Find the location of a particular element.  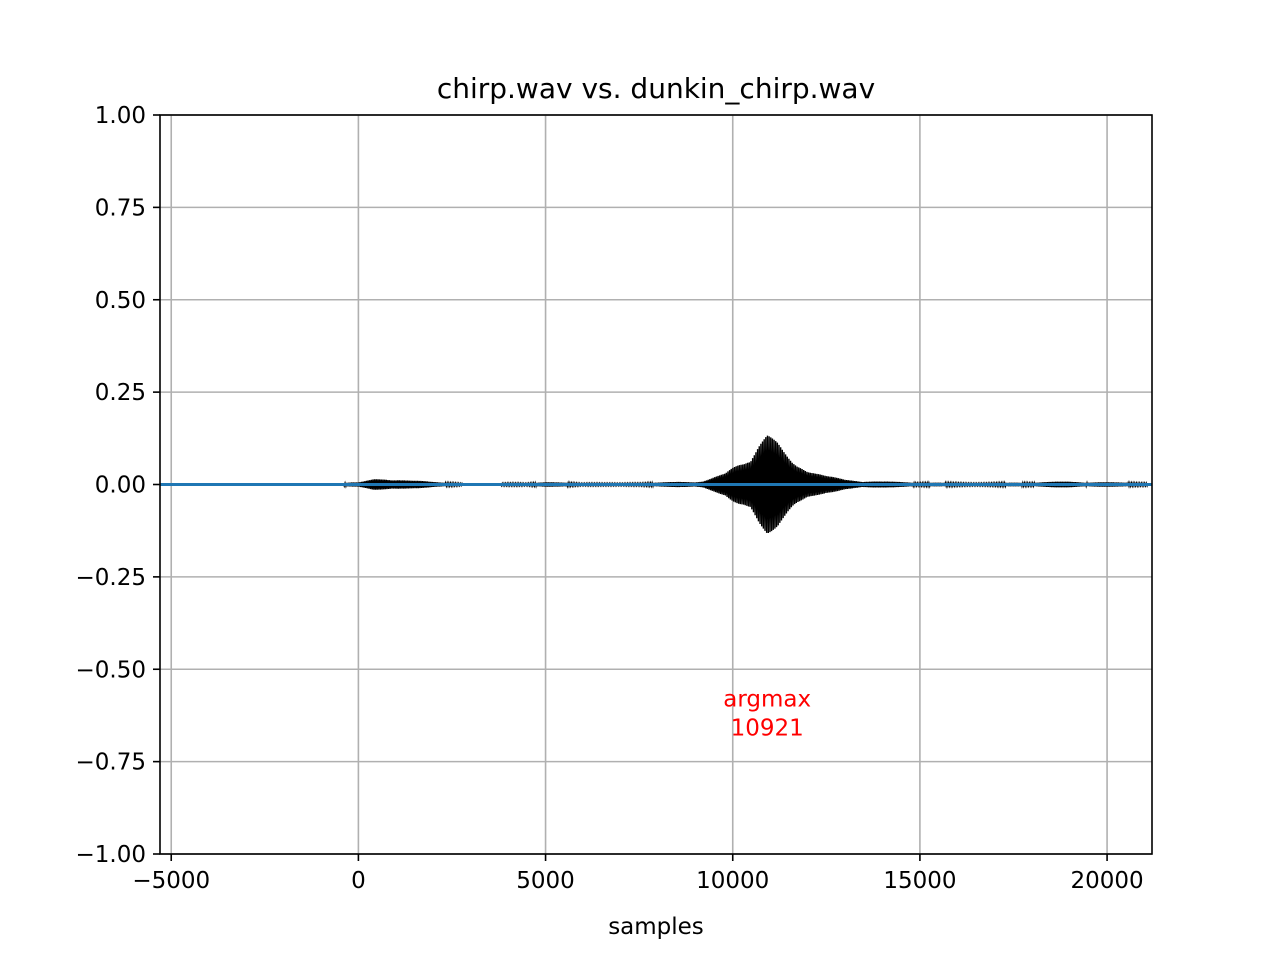

chart-title: chirp.wav vs. dunkin_chirp.wav is located at coordinates (656, 88).